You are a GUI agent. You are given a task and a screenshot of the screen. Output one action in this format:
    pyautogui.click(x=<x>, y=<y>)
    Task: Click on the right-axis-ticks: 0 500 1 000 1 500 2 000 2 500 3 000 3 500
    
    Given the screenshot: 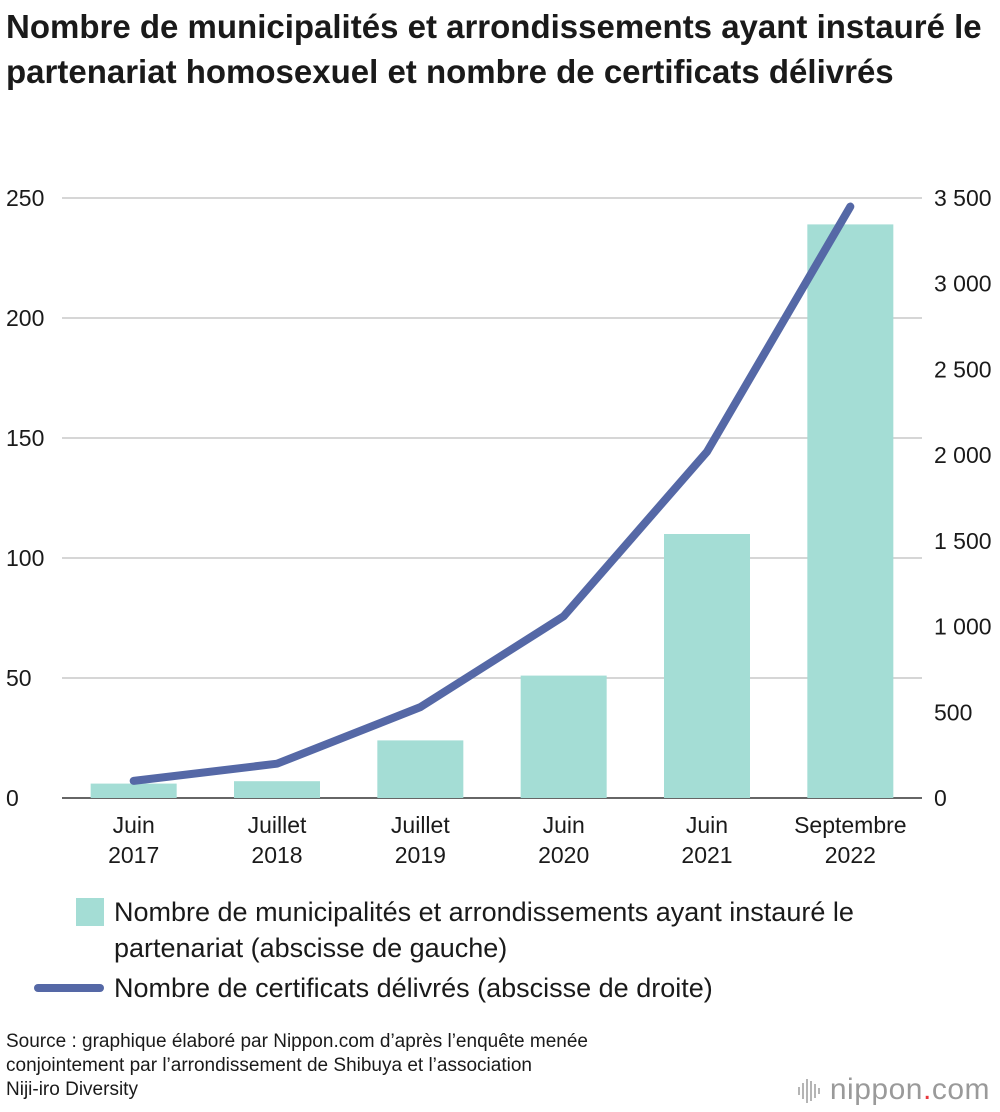 What is the action you would take?
    pyautogui.click(x=963, y=498)
    